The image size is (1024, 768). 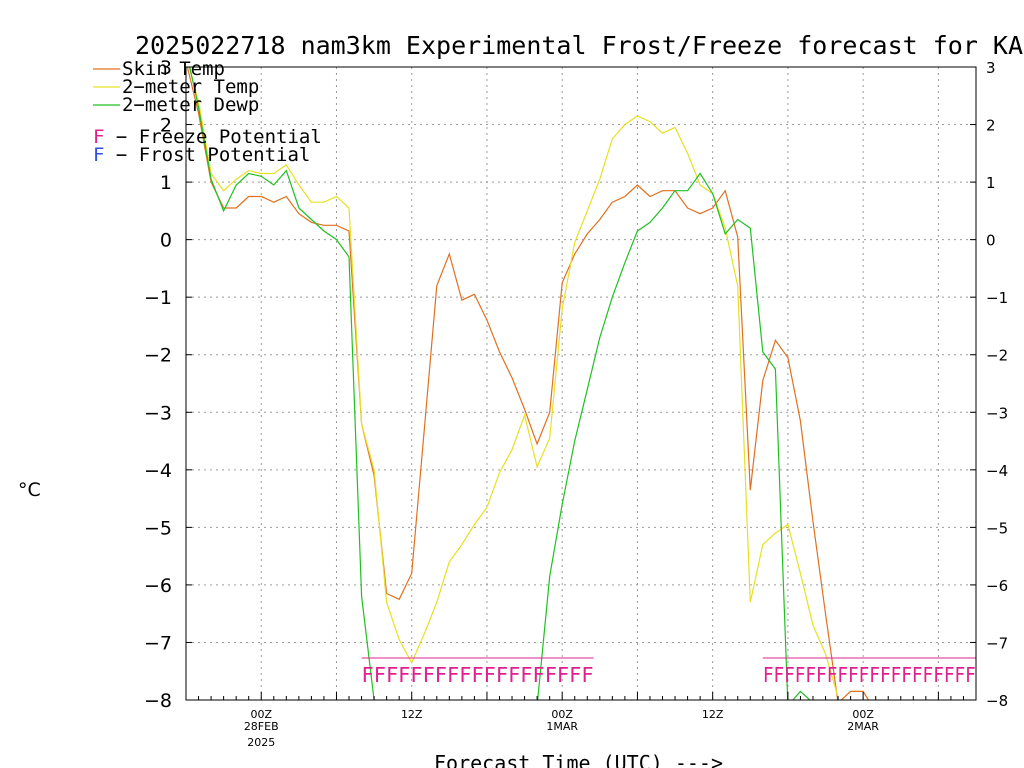 I want to click on x-axis-label: Forecast Time (UTC) --->, so click(x=578, y=759).